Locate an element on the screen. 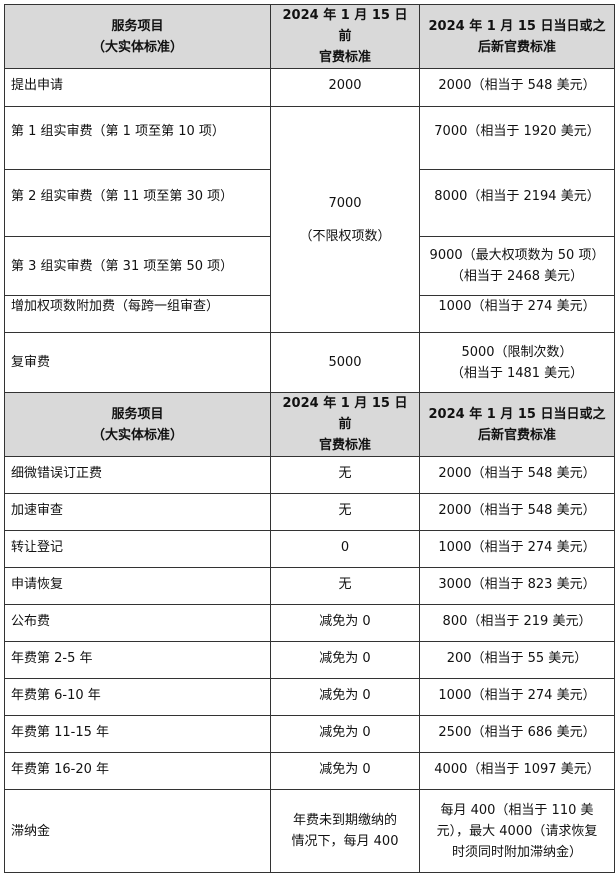  table-row: 增加权项数附加费（每跨一组审查） 1000（相当于 274 美元） is located at coordinates (309, 314).